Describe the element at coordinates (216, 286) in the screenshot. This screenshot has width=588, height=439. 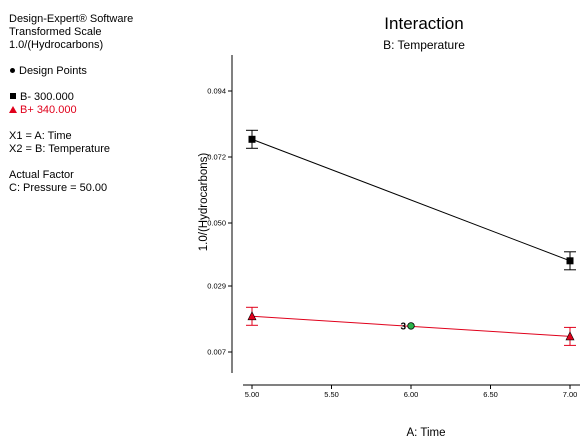
I see `y-tick-label: 0.029` at that location.